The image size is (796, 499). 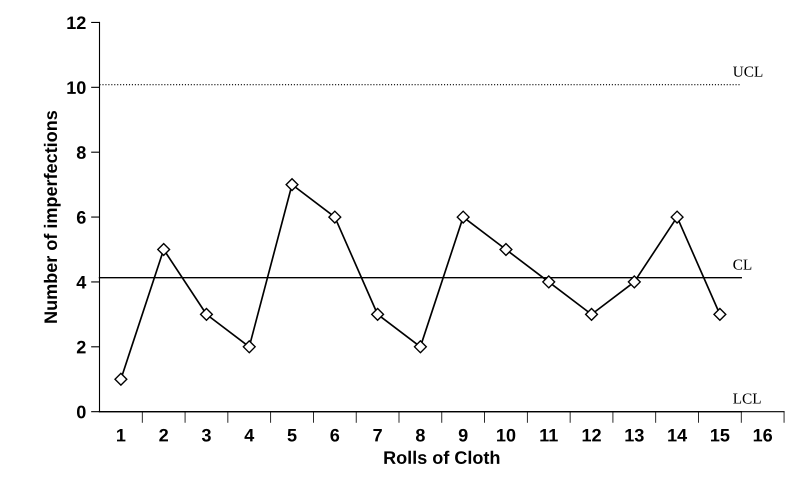 What do you see at coordinates (163, 435) in the screenshot?
I see `x-tick-label: 2` at bounding box center [163, 435].